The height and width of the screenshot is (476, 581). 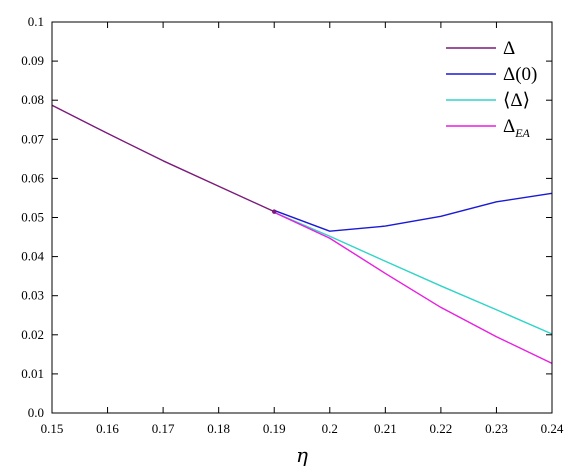 What do you see at coordinates (32, 295) in the screenshot?
I see `y-tick-label: 0.03` at bounding box center [32, 295].